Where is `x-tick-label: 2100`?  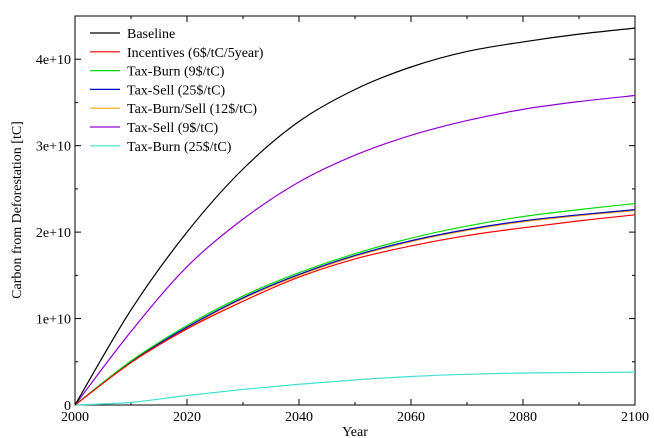
x-tick-label: 2100 is located at coordinates (635, 417).